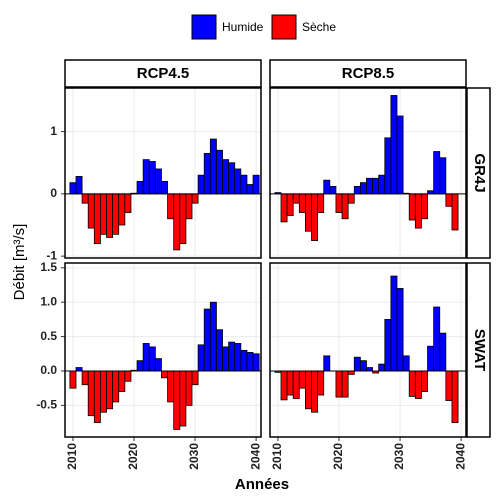 The height and width of the screenshot is (500, 500). I want to click on y-tick-label: 1, so click(53, 131).